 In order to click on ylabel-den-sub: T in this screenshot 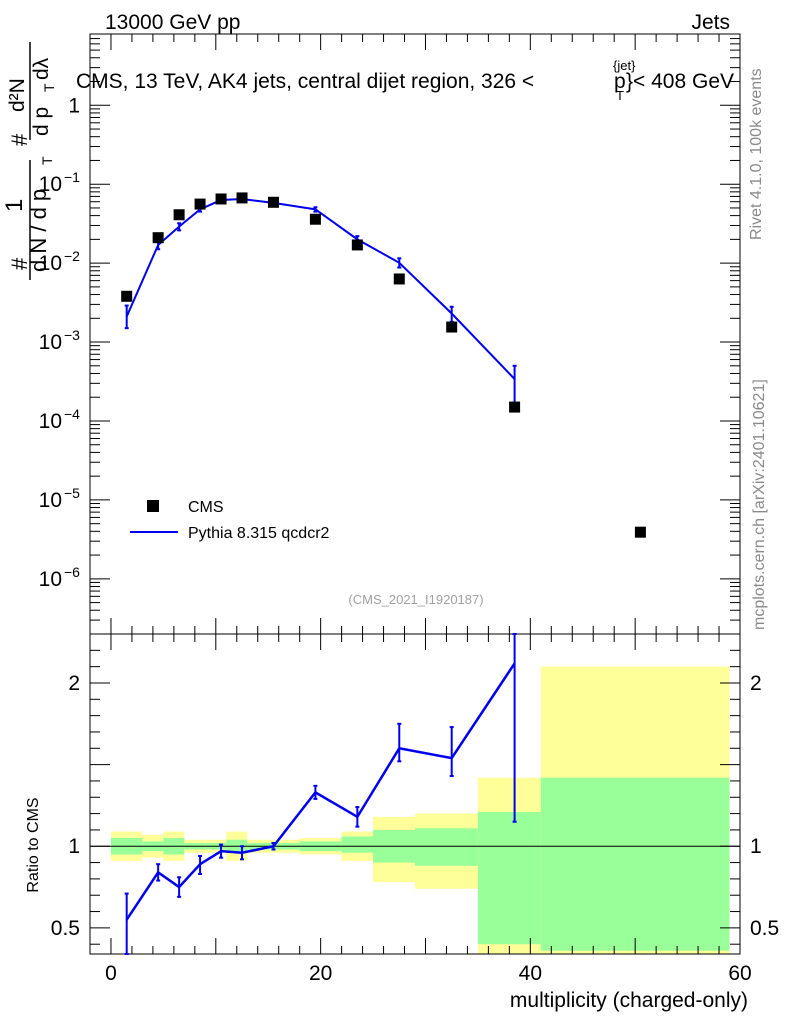, I will do `click(49, 87)`.